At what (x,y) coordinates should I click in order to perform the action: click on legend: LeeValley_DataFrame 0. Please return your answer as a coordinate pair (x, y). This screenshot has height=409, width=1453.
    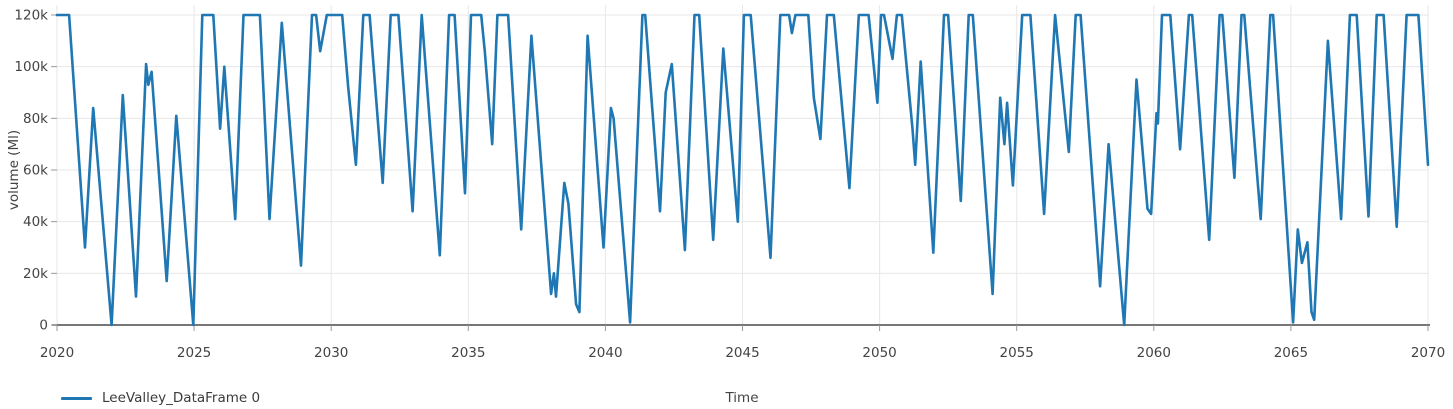
    Looking at the image, I should click on (160, 398).